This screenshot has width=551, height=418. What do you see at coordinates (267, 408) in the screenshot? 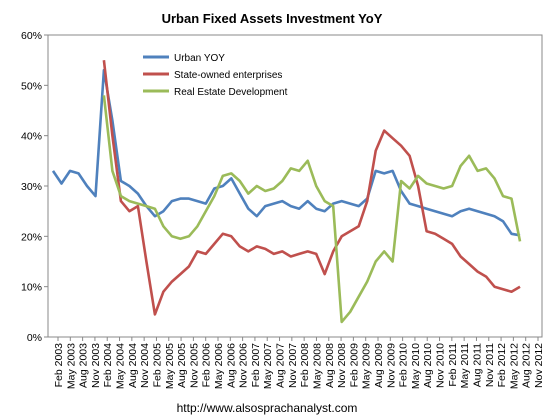
I see `source-url: http://www.alsosprachanalyst.com` at bounding box center [267, 408].